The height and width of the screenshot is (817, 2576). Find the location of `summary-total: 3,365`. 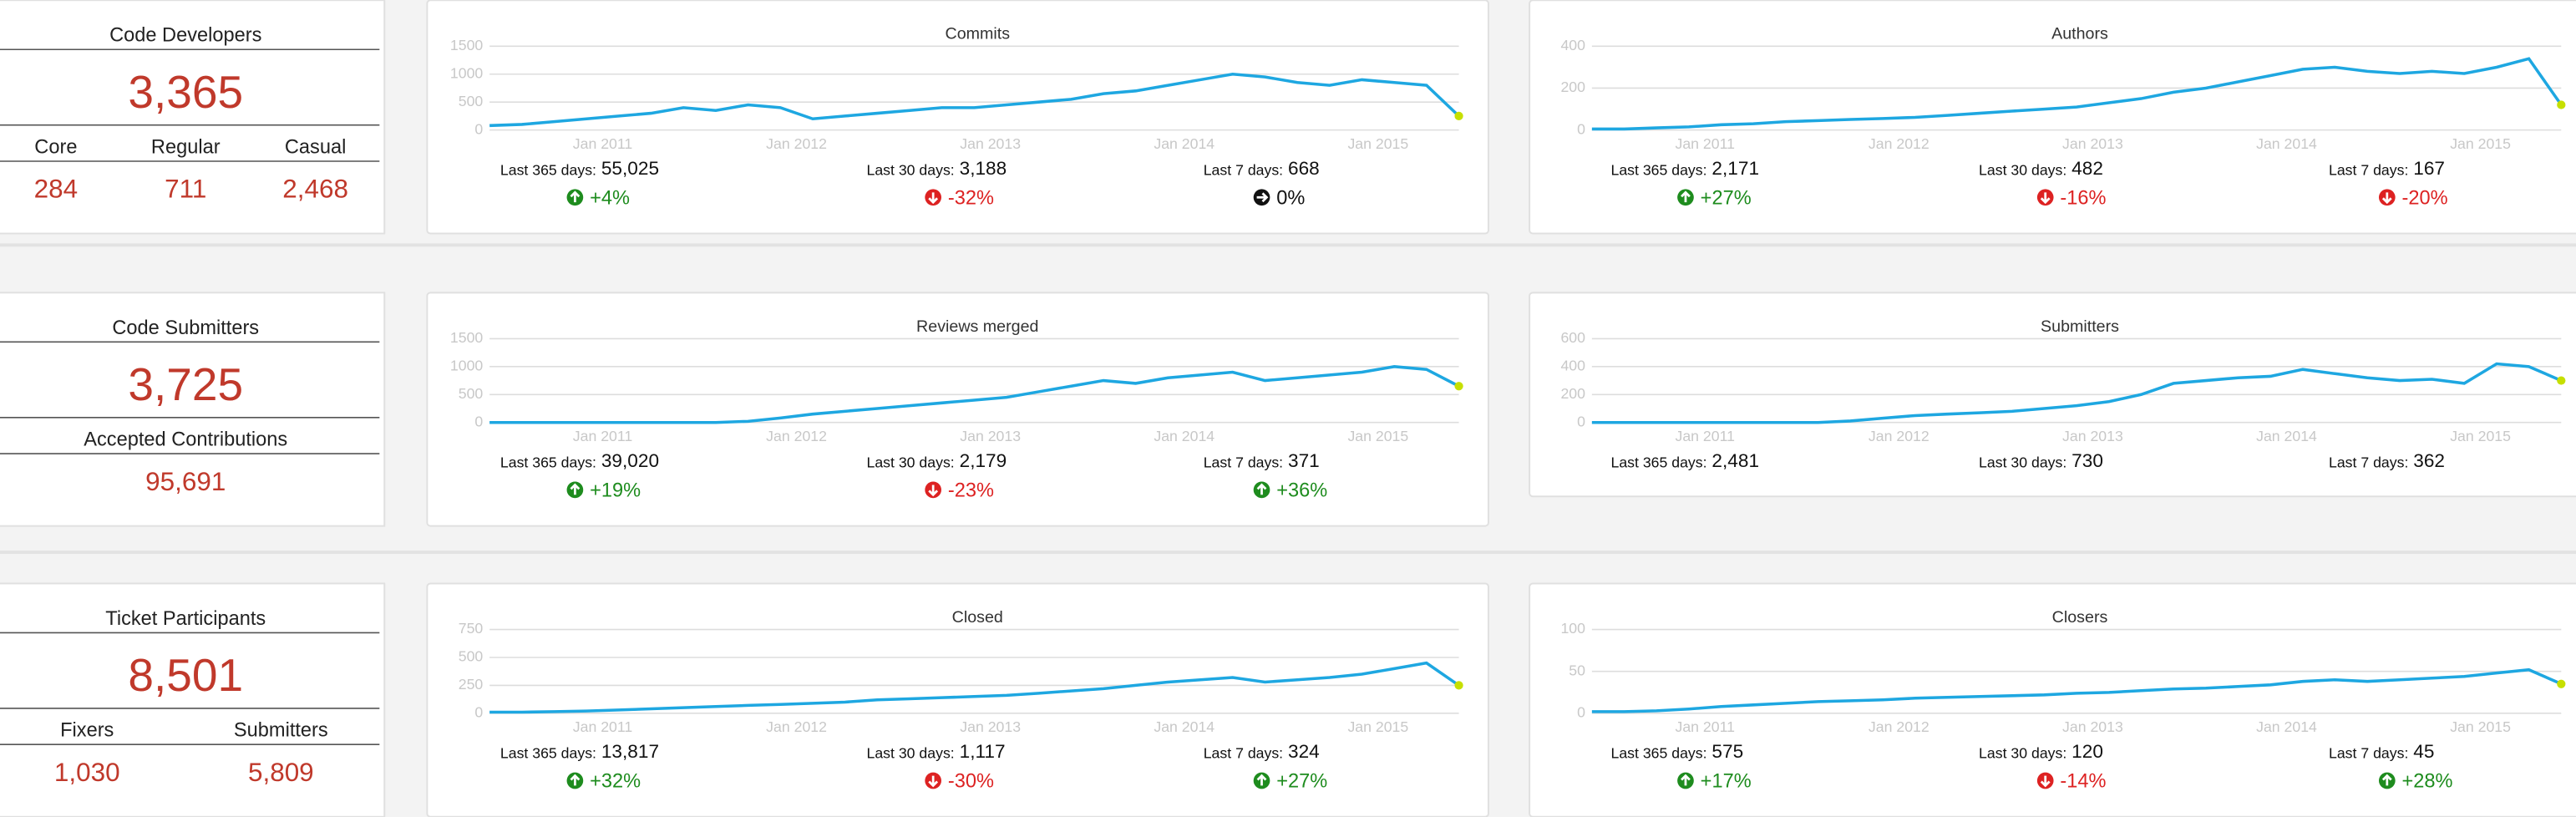

summary-total: 3,365 is located at coordinates (185, 92).